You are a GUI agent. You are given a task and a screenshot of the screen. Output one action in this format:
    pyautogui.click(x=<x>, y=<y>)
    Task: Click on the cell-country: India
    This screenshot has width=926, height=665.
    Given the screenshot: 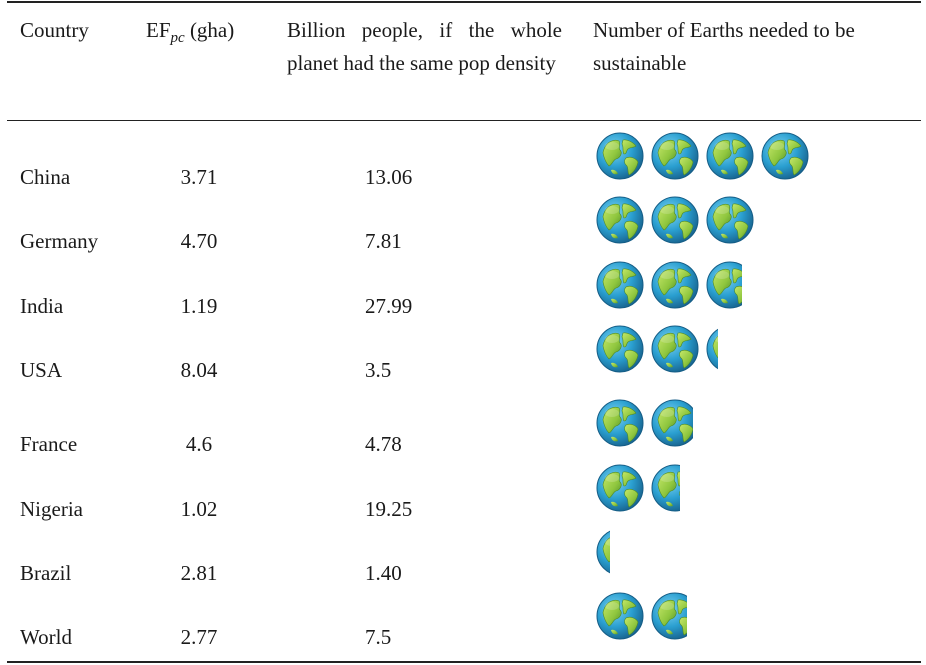 What is the action you would take?
    pyautogui.click(x=42, y=306)
    